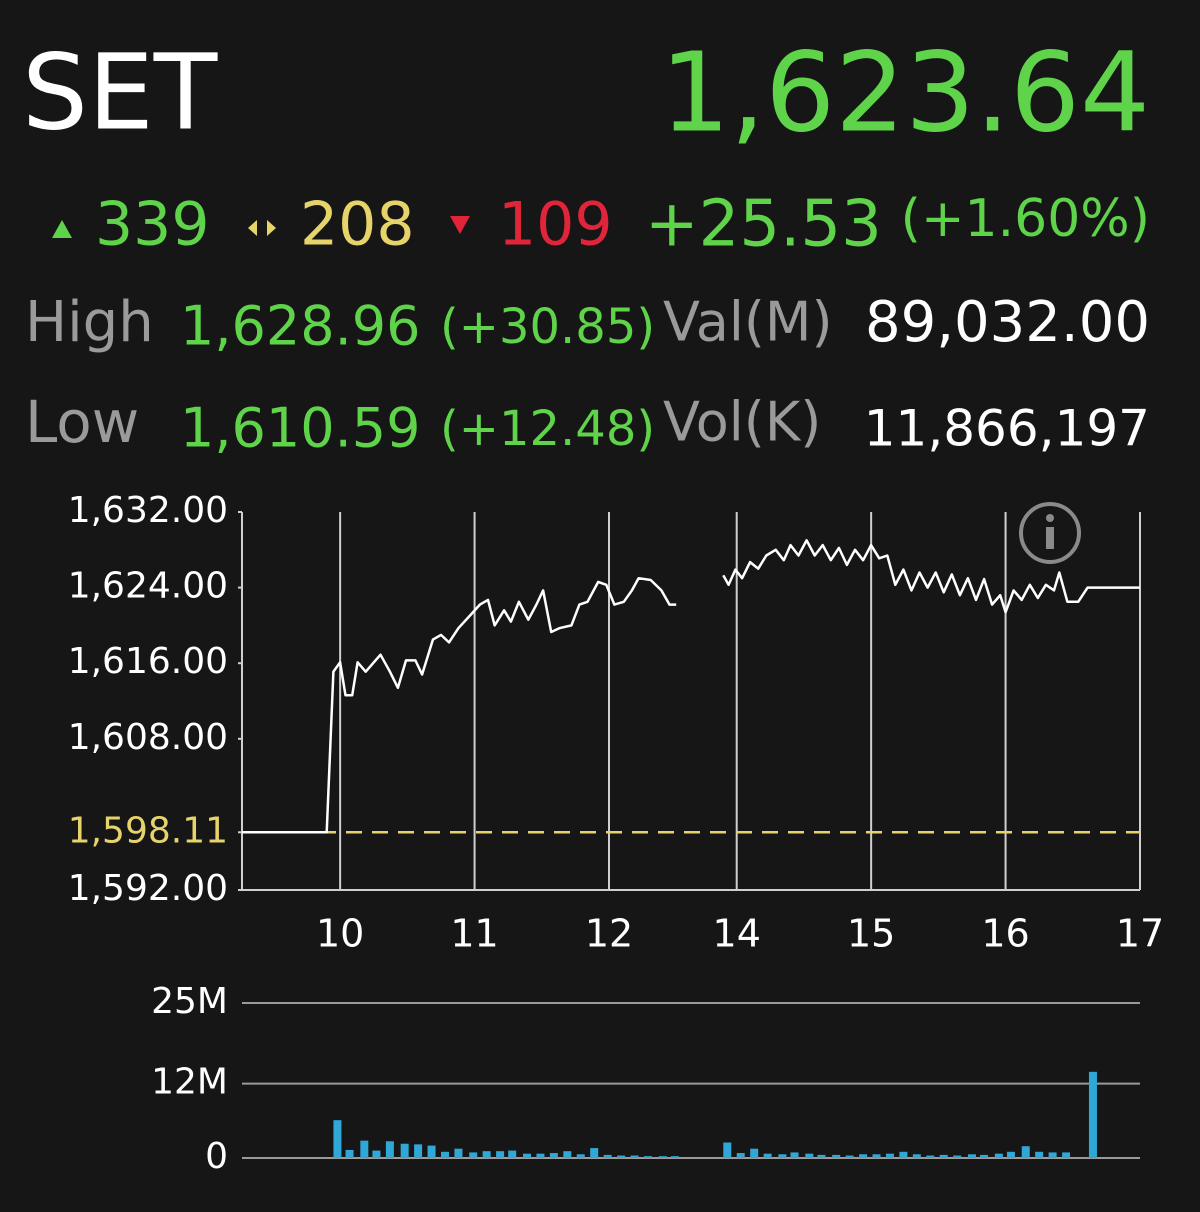 This screenshot has height=1212, width=1200. What do you see at coordinates (737, 934) in the screenshot?
I see `x-tick-label: 14` at bounding box center [737, 934].